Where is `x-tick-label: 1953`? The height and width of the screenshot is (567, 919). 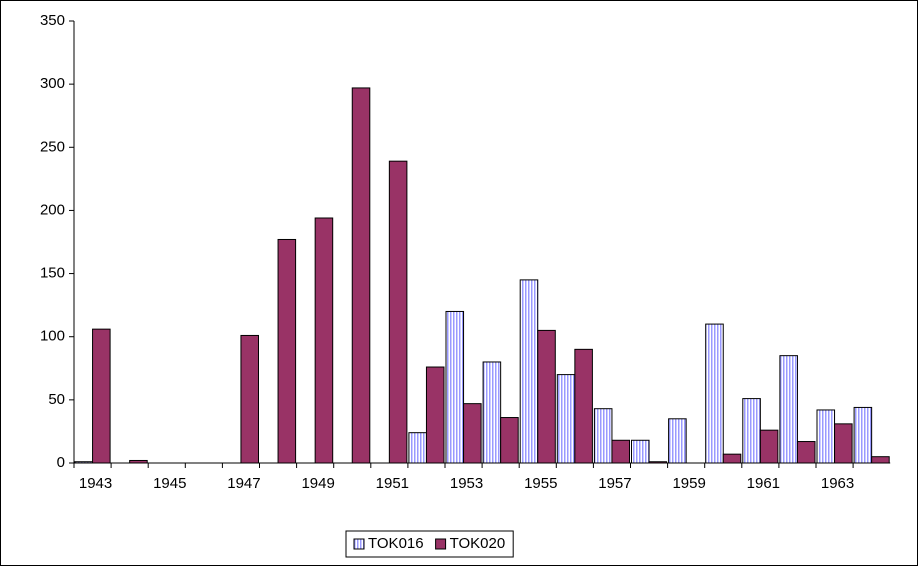 x-tick-label: 1953 is located at coordinates (466, 483).